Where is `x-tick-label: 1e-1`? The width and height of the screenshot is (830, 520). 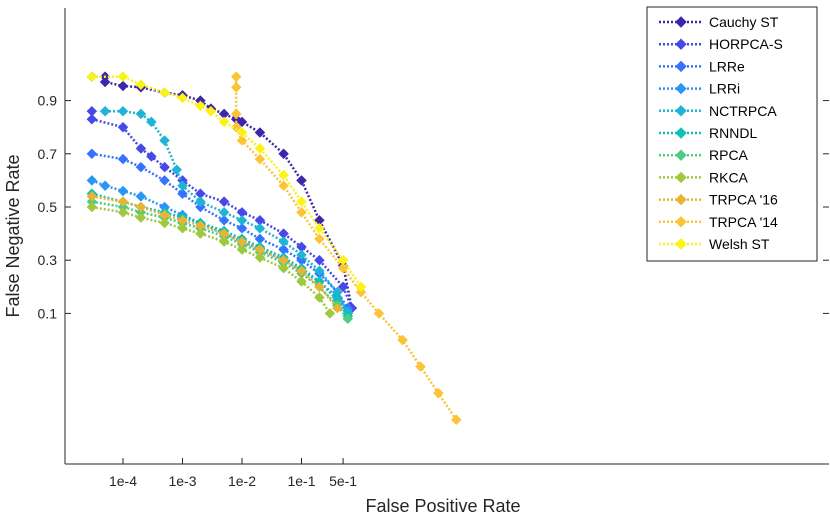
x-tick-label: 1e-1 is located at coordinates (301, 481).